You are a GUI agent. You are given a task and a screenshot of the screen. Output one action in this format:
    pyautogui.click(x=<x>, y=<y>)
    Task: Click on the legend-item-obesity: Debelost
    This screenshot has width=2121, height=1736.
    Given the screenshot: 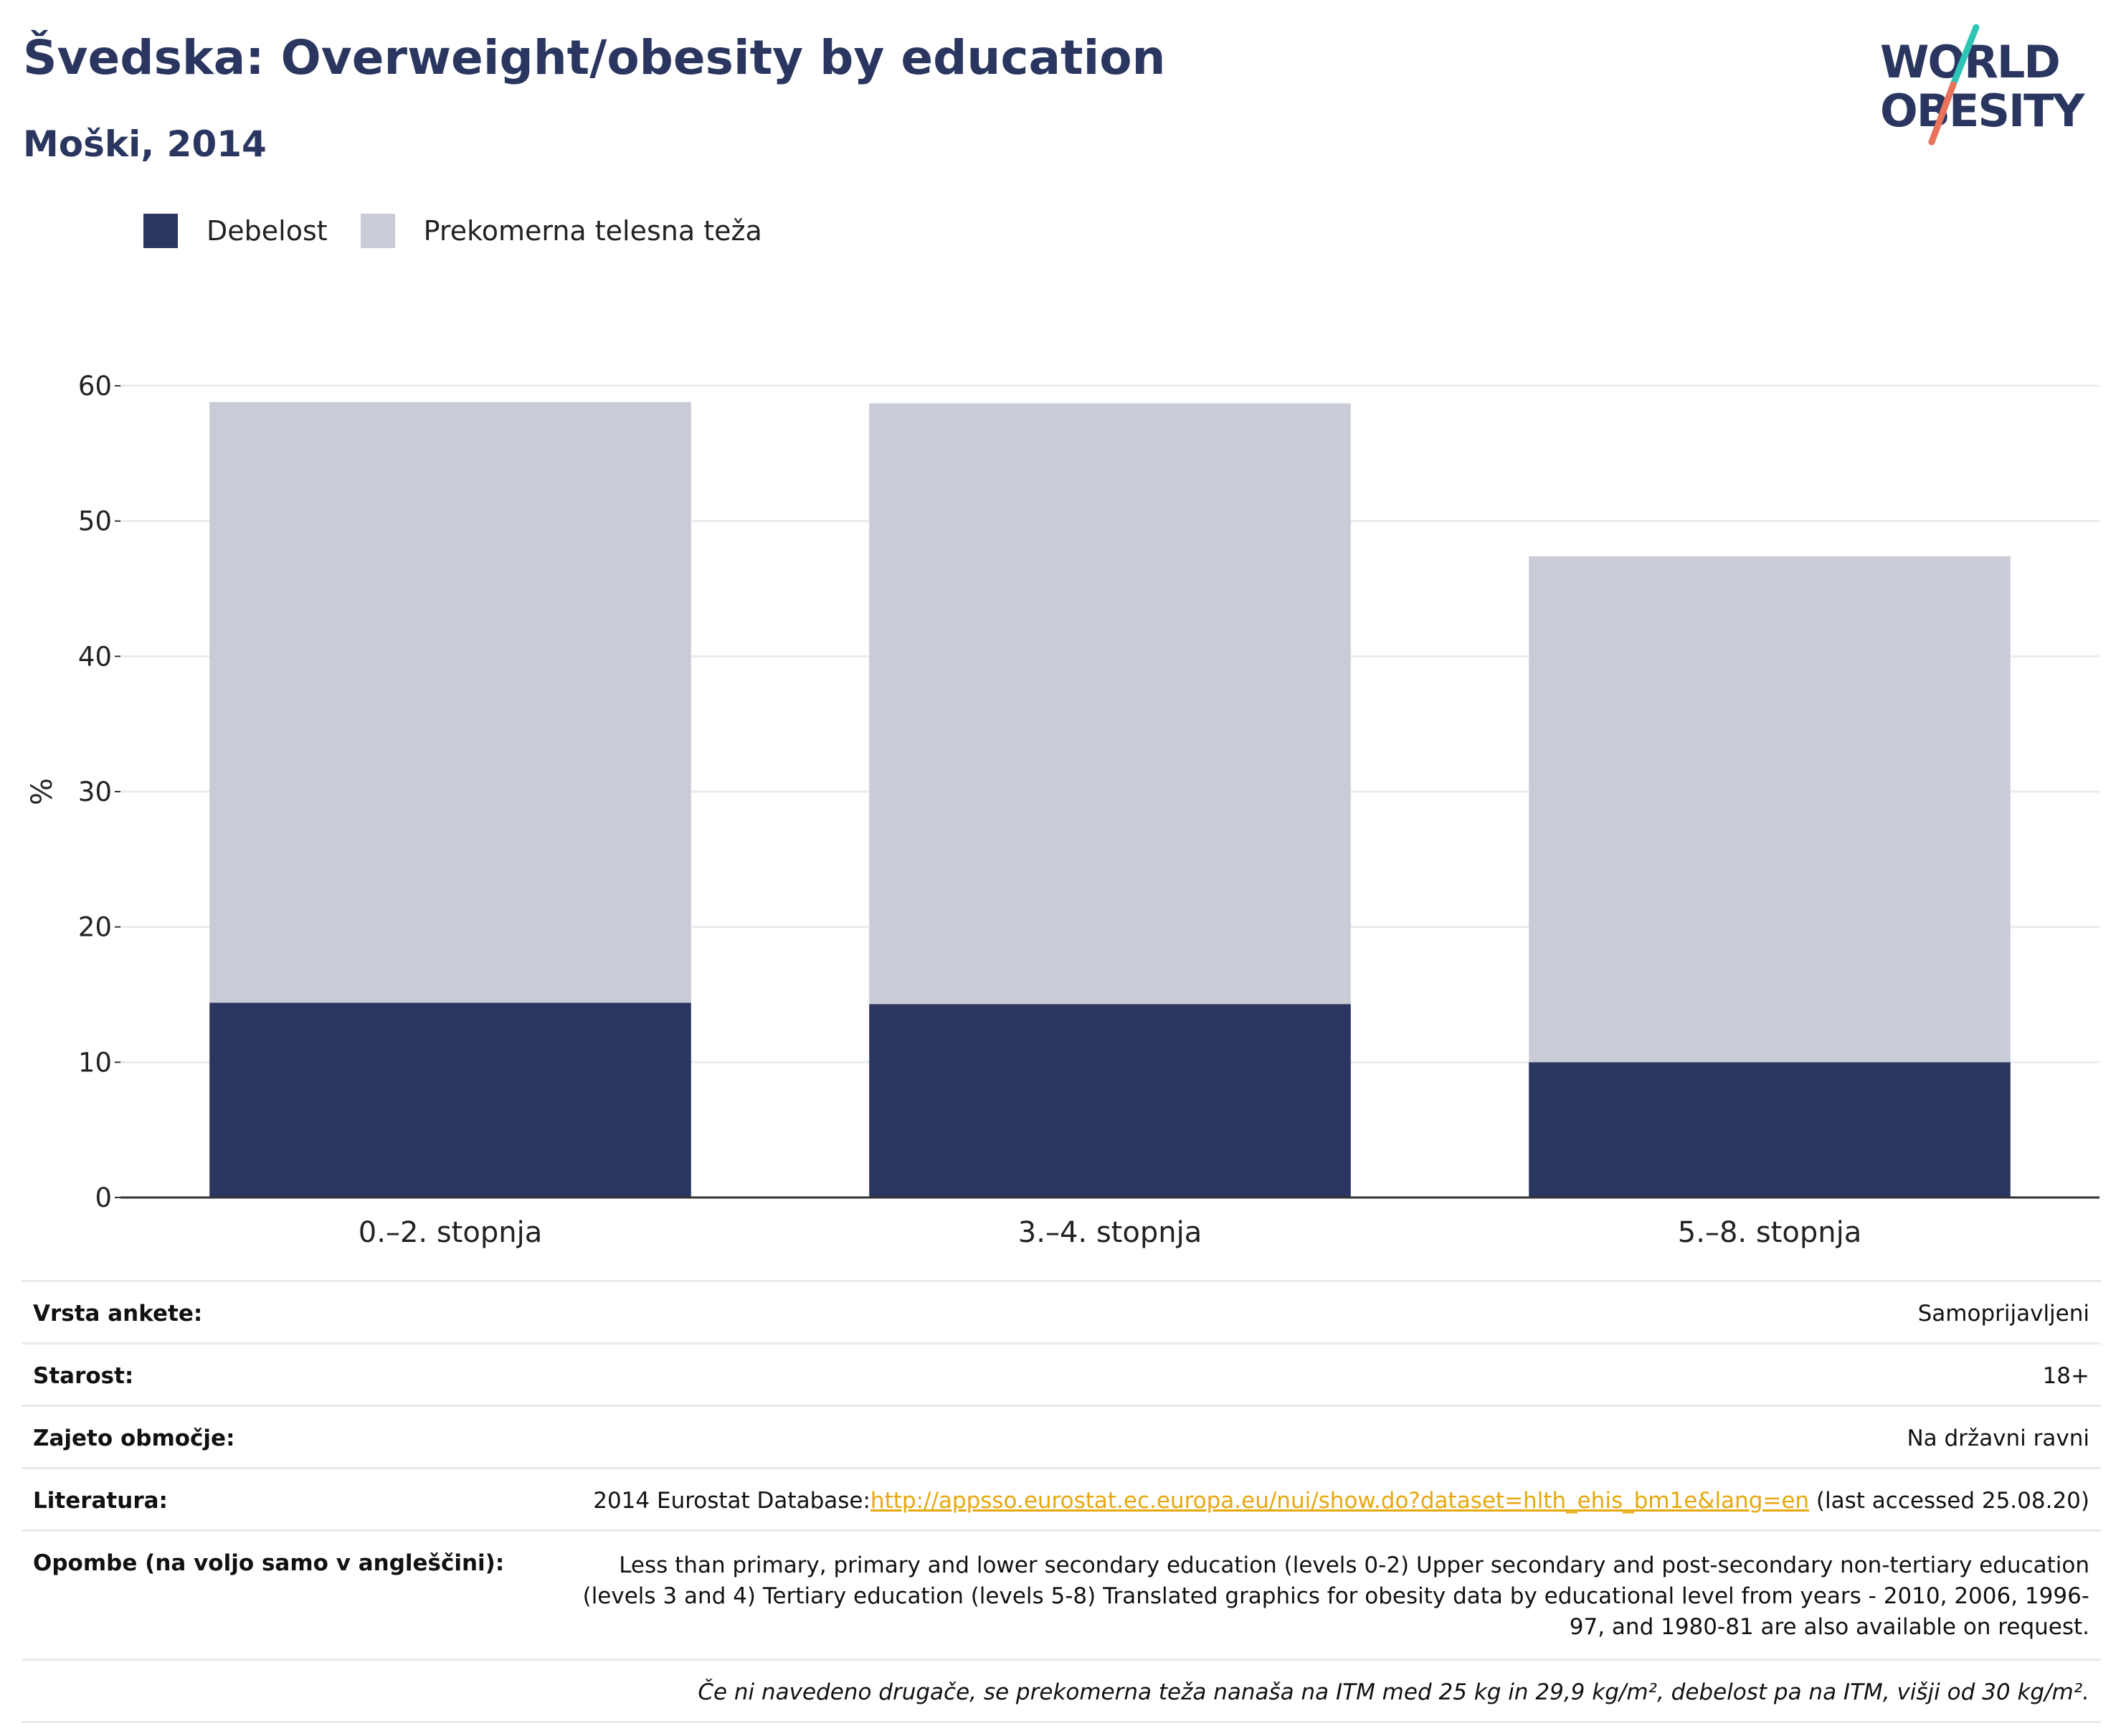 What is the action you would take?
    pyautogui.click(x=235, y=231)
    